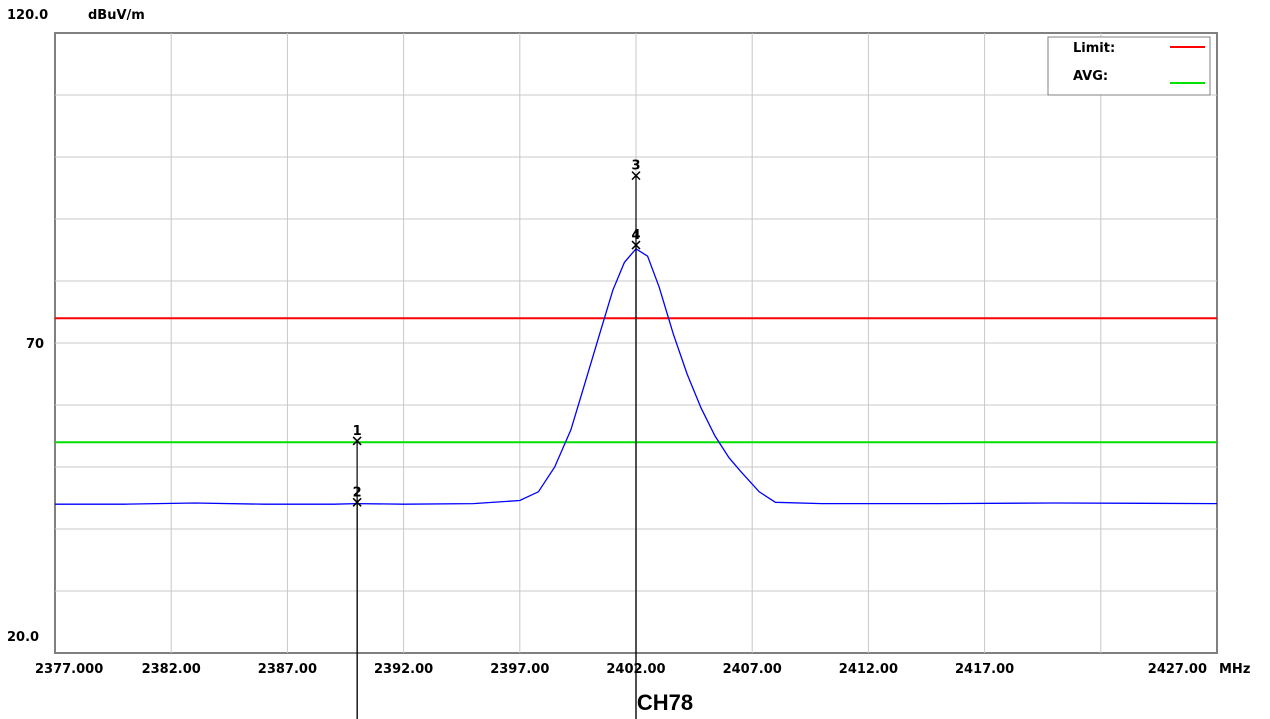 The width and height of the screenshot is (1270, 719). Describe the element at coordinates (635, 669) in the screenshot. I see `x-tick-label: 2402.00` at that location.